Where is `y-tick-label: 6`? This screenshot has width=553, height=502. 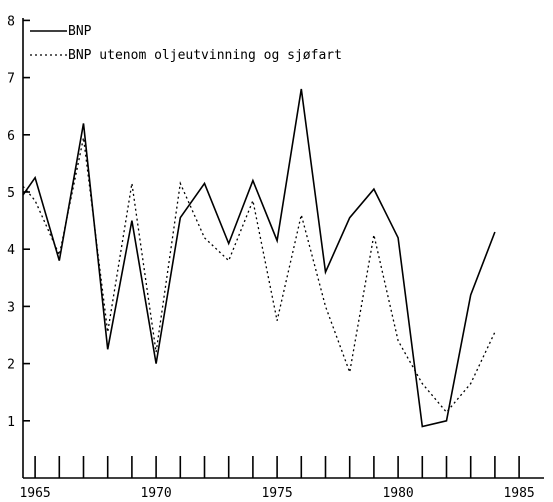 y-tick-label: 6 is located at coordinates (11, 136).